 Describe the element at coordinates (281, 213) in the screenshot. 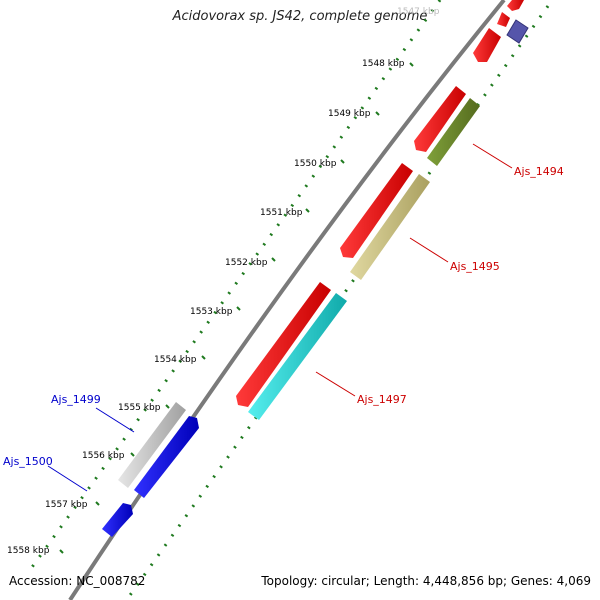

I see `tick-label-1551: 1551 kbp` at that location.